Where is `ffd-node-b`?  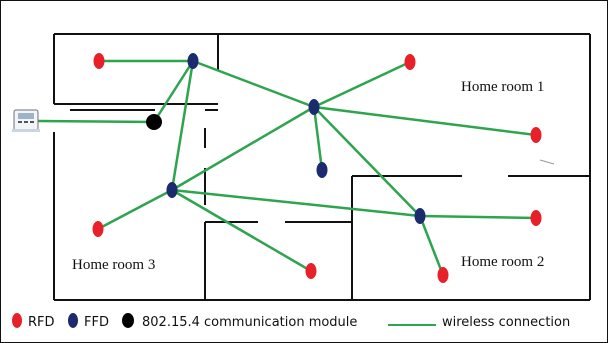 ffd-node-b is located at coordinates (314, 107).